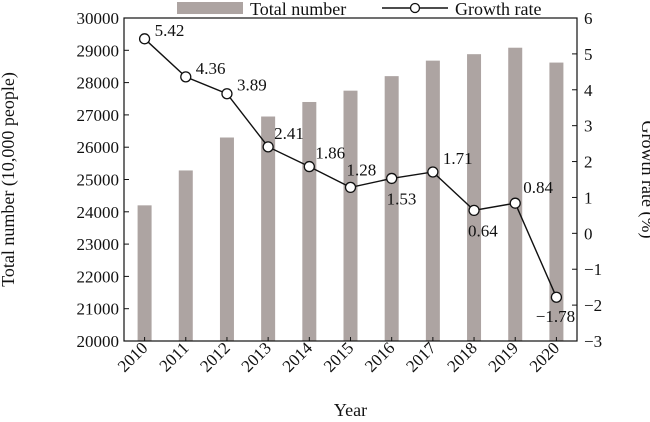 The height and width of the screenshot is (422, 650). What do you see at coordinates (544, 356) in the screenshot?
I see `x-tick-label: 2020` at bounding box center [544, 356].